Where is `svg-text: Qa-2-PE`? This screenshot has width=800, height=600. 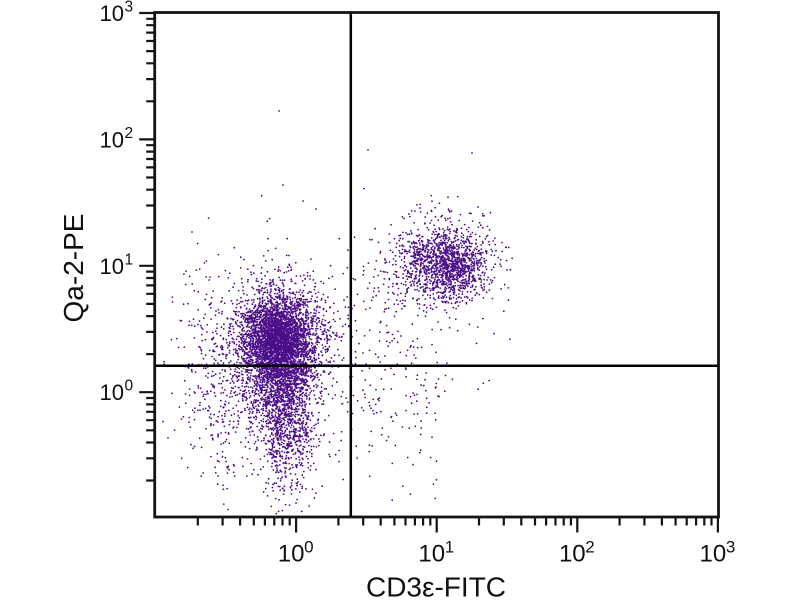 svg-text: Qa-2-PE is located at coordinates (73, 268).